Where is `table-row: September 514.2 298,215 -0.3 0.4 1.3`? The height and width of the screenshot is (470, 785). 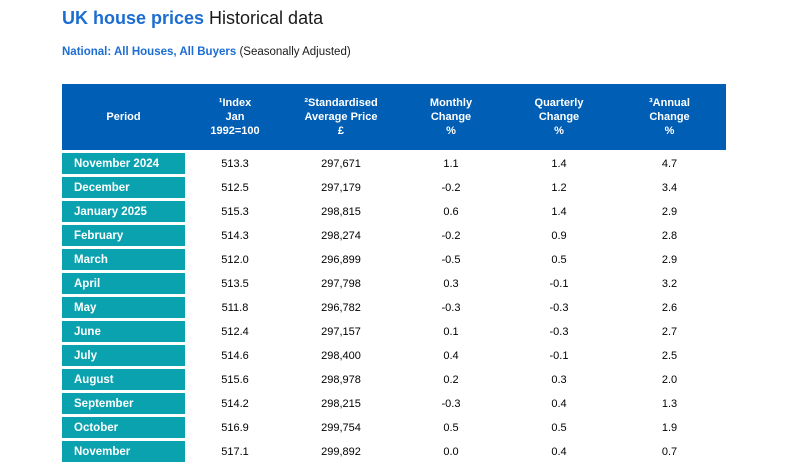 table-row: September 514.2 298,215 -0.3 0.4 1.3 is located at coordinates (394, 403).